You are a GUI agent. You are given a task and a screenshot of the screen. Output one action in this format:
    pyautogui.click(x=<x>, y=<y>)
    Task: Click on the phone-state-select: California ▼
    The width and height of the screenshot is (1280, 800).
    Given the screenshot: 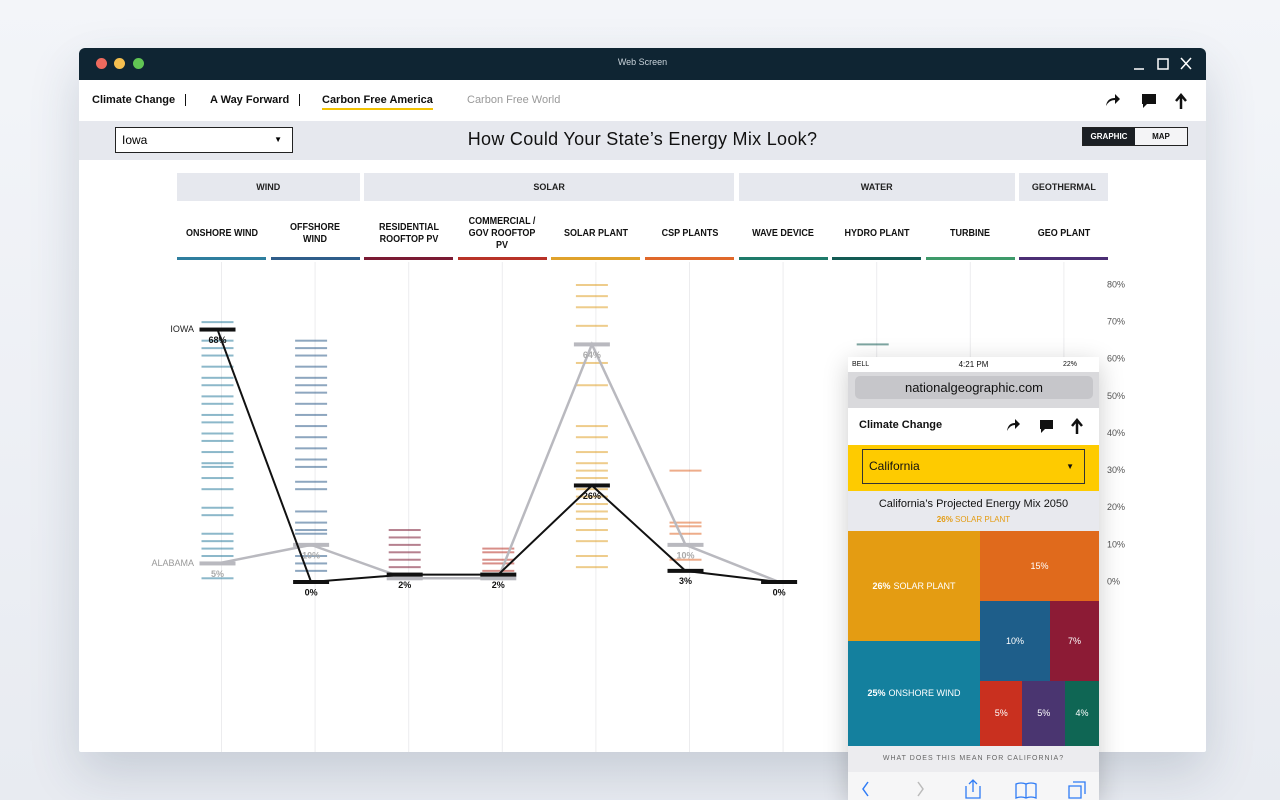 What is the action you would take?
    pyautogui.click(x=973, y=466)
    